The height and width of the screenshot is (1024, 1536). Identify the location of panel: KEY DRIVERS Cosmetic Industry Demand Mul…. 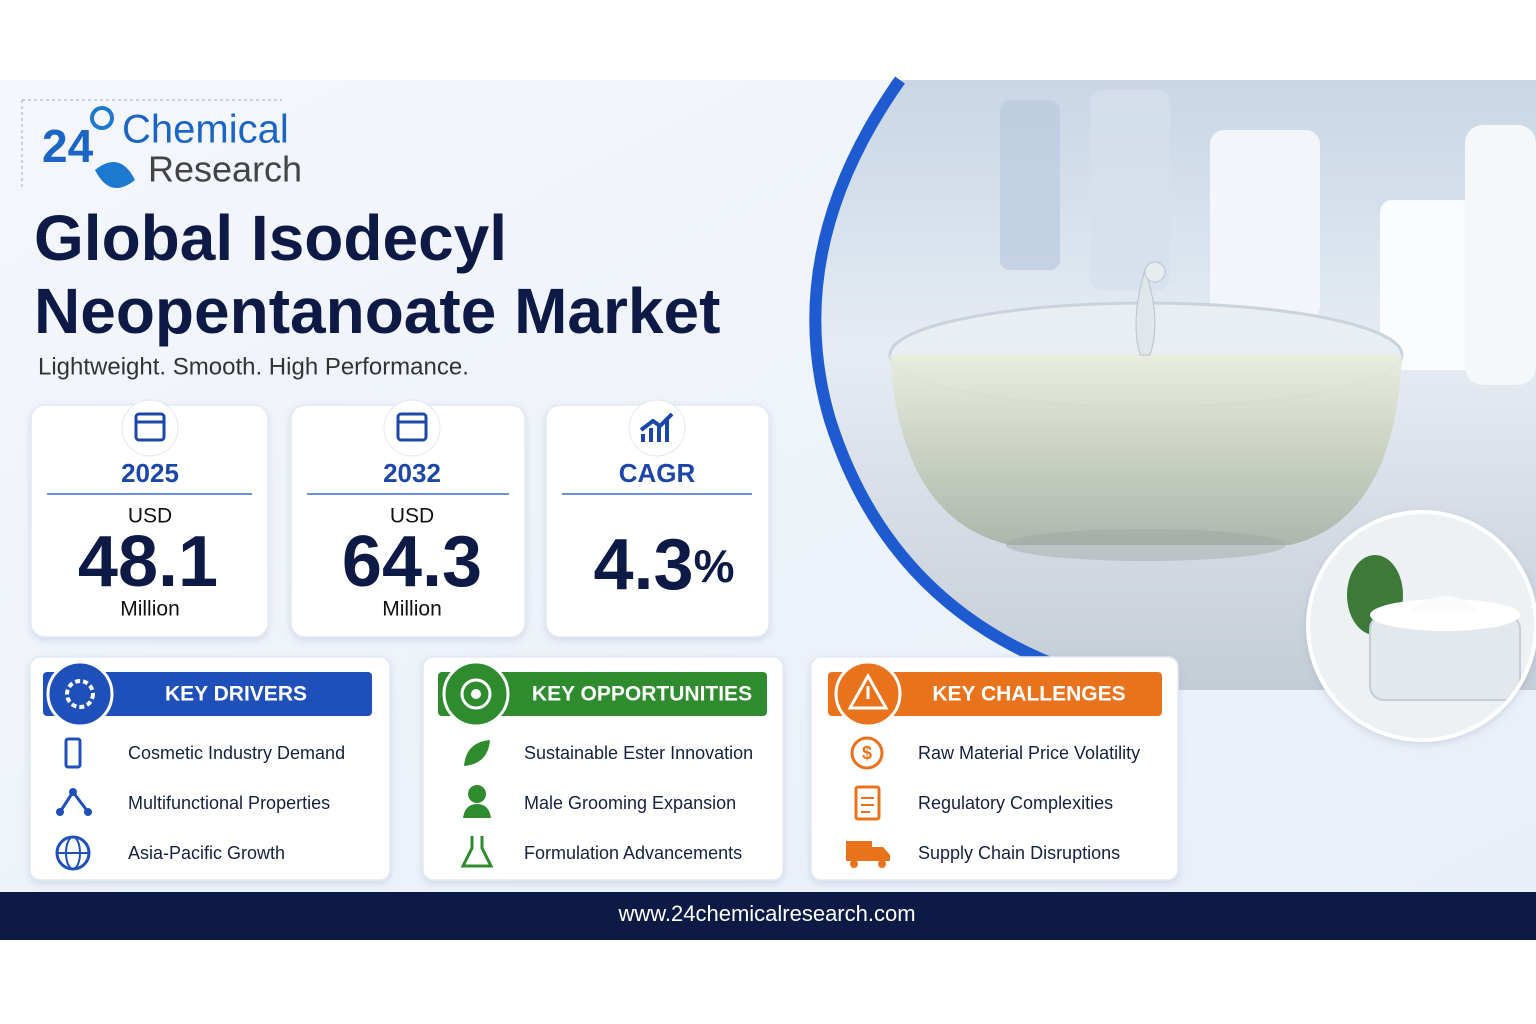
(210, 768).